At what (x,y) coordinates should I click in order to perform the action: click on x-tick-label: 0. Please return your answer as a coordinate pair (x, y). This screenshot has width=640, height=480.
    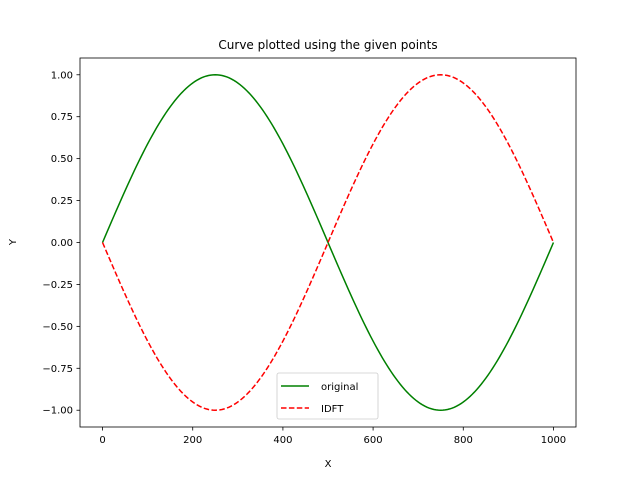
    Looking at the image, I should click on (102, 440).